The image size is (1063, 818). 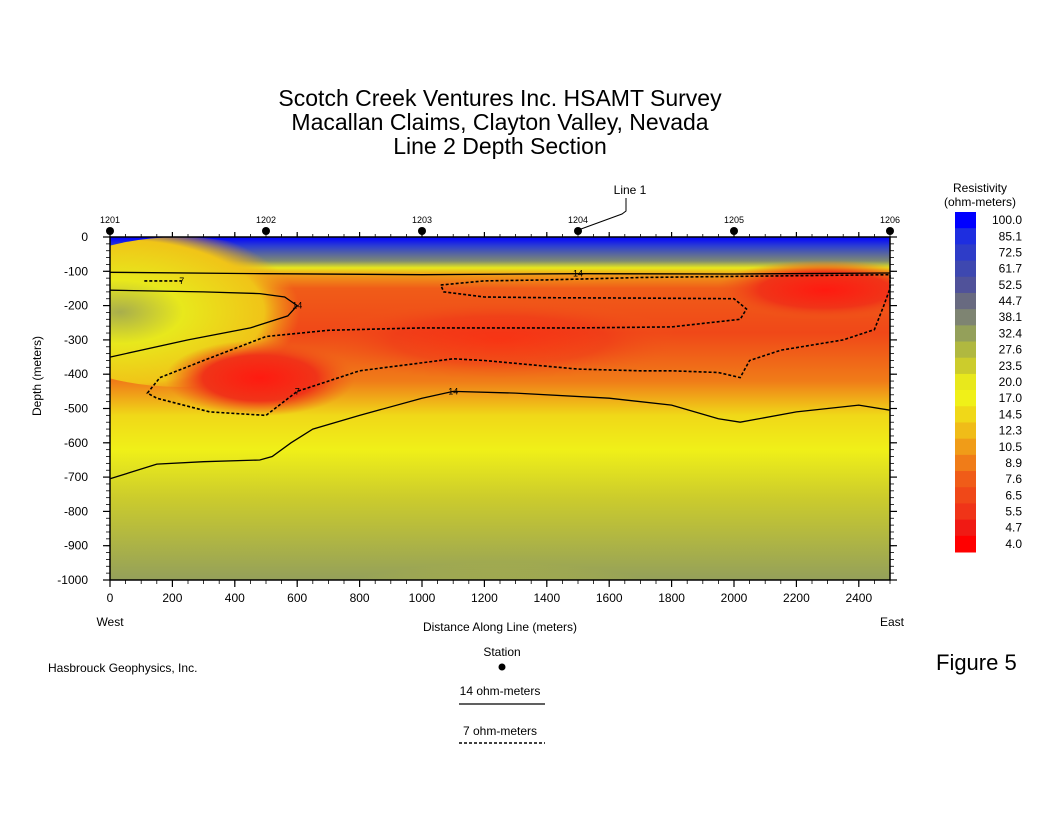 I want to click on company-credit: Hasbrouck Geophysics, Inc., so click(x=123, y=668).